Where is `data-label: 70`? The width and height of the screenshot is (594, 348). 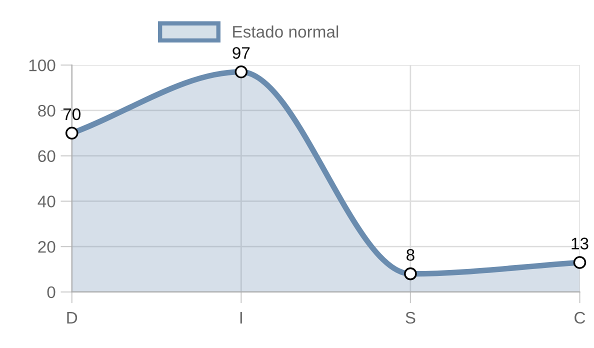 data-label: 70 is located at coordinates (71, 114).